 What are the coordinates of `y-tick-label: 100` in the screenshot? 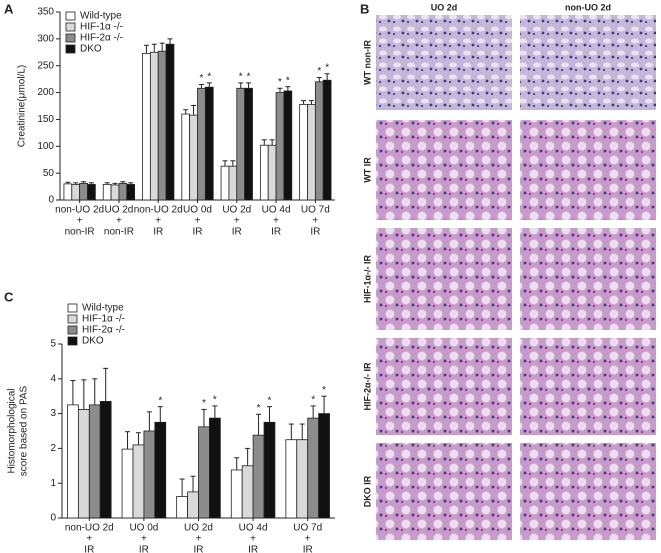 It's located at (45, 146).